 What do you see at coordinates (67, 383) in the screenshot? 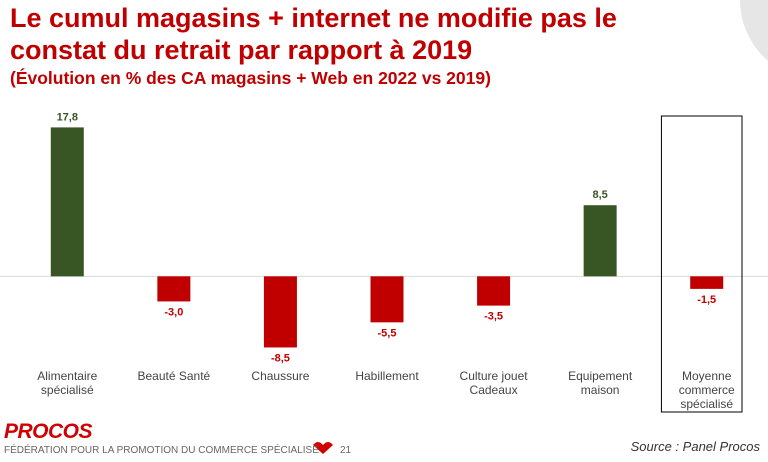
I see `x-tick-label: Alimentaire spécialisé` at bounding box center [67, 383].